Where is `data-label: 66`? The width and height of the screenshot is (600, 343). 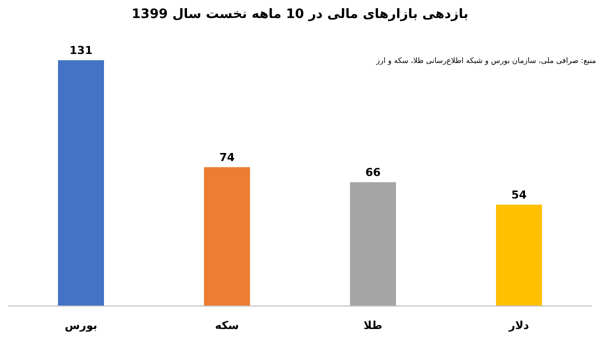
data-label: 66 is located at coordinates (373, 173).